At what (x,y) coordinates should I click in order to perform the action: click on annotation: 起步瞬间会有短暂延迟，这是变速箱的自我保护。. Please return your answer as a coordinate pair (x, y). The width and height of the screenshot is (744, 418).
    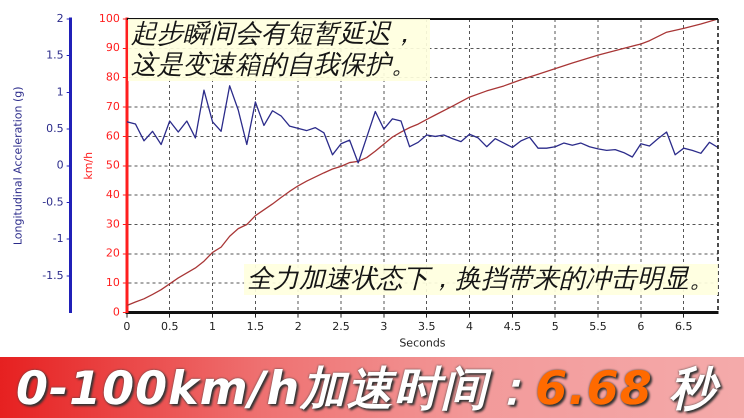
    Looking at the image, I should click on (279, 50).